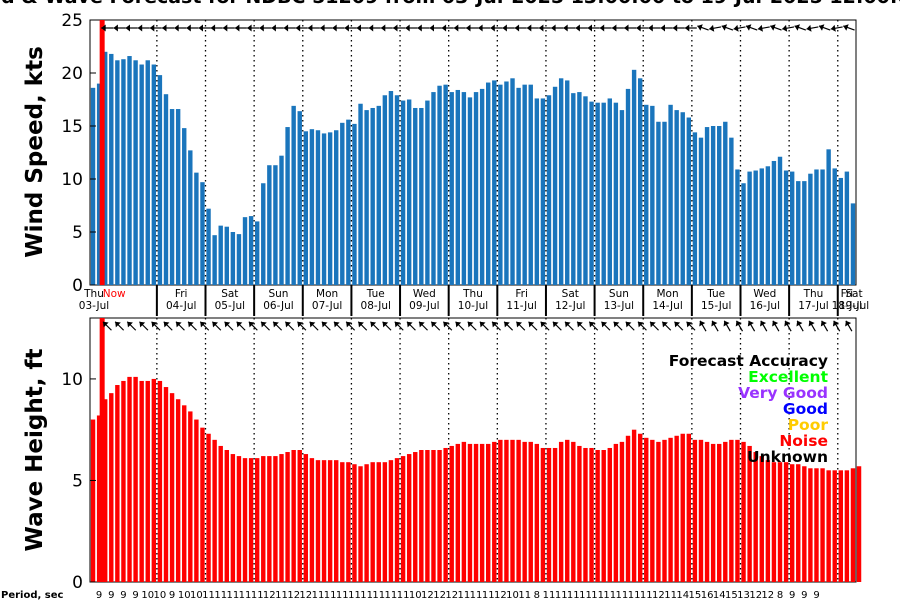 The height and width of the screenshot is (600, 900). Describe the element at coordinates (803, 441) in the screenshot. I see `legend-noise: Noise` at that location.